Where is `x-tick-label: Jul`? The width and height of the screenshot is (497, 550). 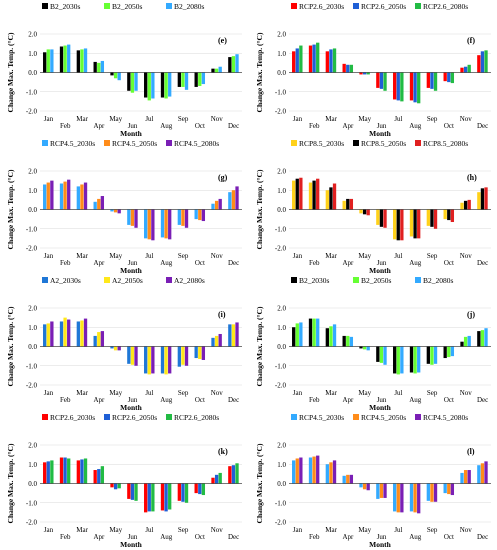
x-tick-label: Jul is located at coordinates (149, 530).